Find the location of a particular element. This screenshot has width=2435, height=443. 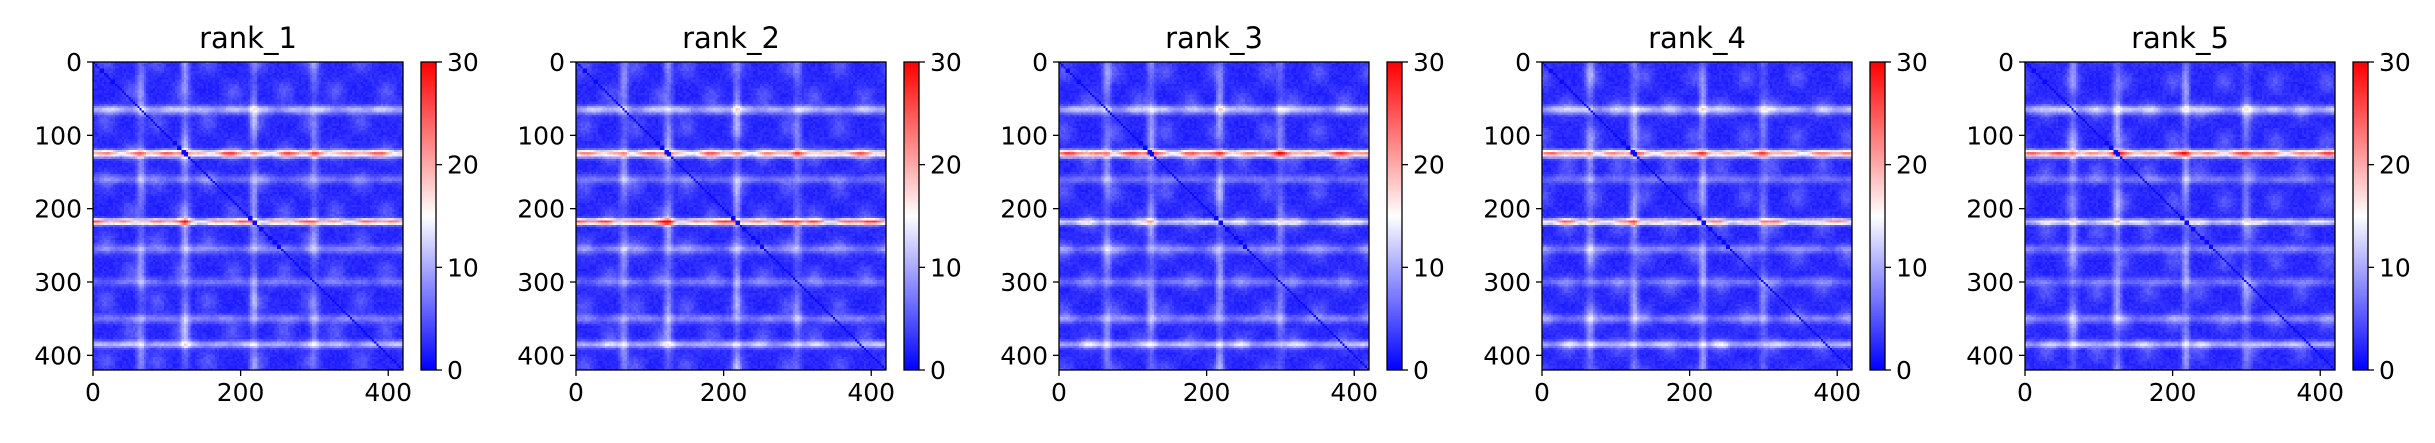

panel-title: rank_4 is located at coordinates (1697, 38).